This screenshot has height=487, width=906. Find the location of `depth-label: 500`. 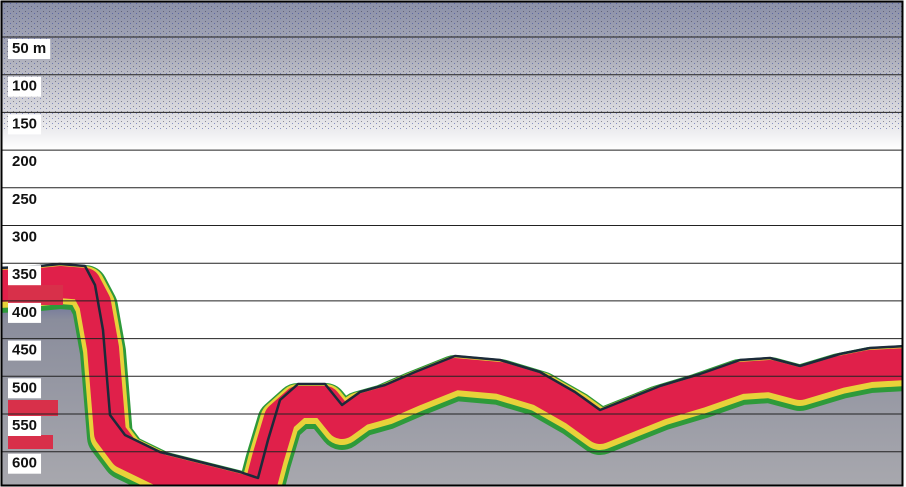

depth-label: 500 is located at coordinates (24, 387).